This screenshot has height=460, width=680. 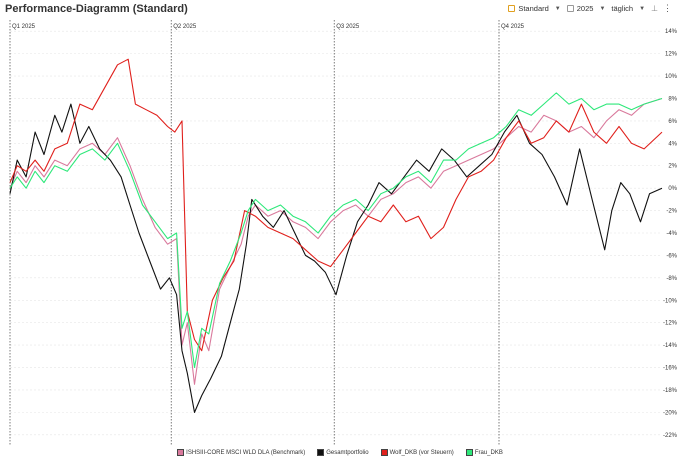 I want to click on interval-select-label: täglich, so click(x=622, y=8).